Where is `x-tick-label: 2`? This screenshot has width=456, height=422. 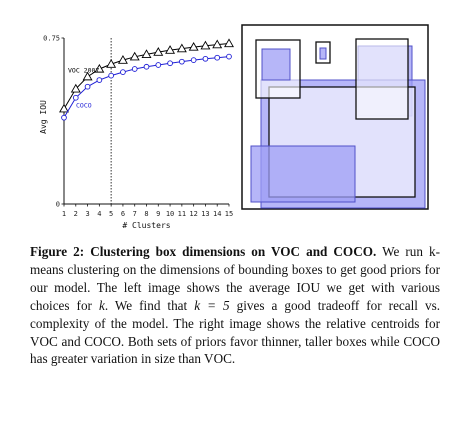
x-tick-label: 2 is located at coordinates (76, 214).